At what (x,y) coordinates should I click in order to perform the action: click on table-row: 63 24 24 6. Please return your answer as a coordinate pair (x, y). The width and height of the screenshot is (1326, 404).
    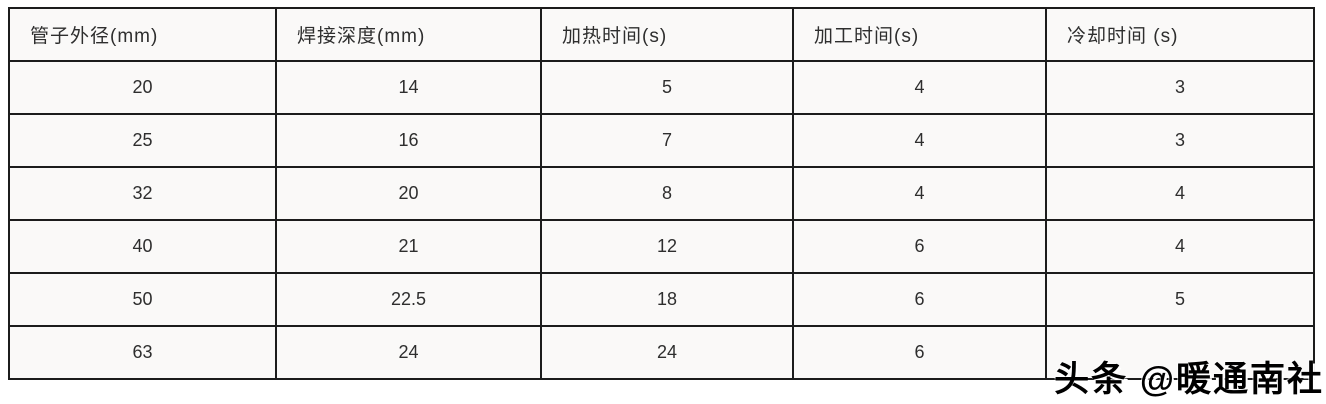
    Looking at the image, I should click on (661, 352).